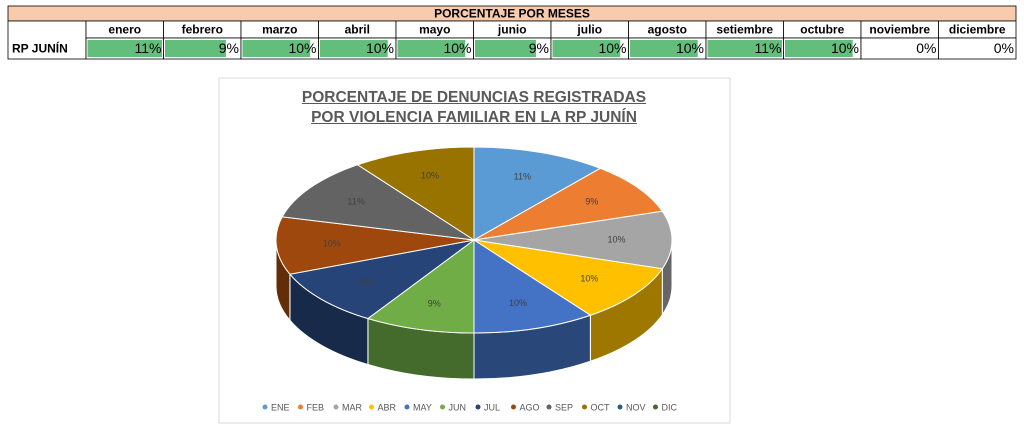 The height and width of the screenshot is (437, 1024). Describe the element at coordinates (601, 407) in the screenshot. I see `legend-label: OCT` at that location.